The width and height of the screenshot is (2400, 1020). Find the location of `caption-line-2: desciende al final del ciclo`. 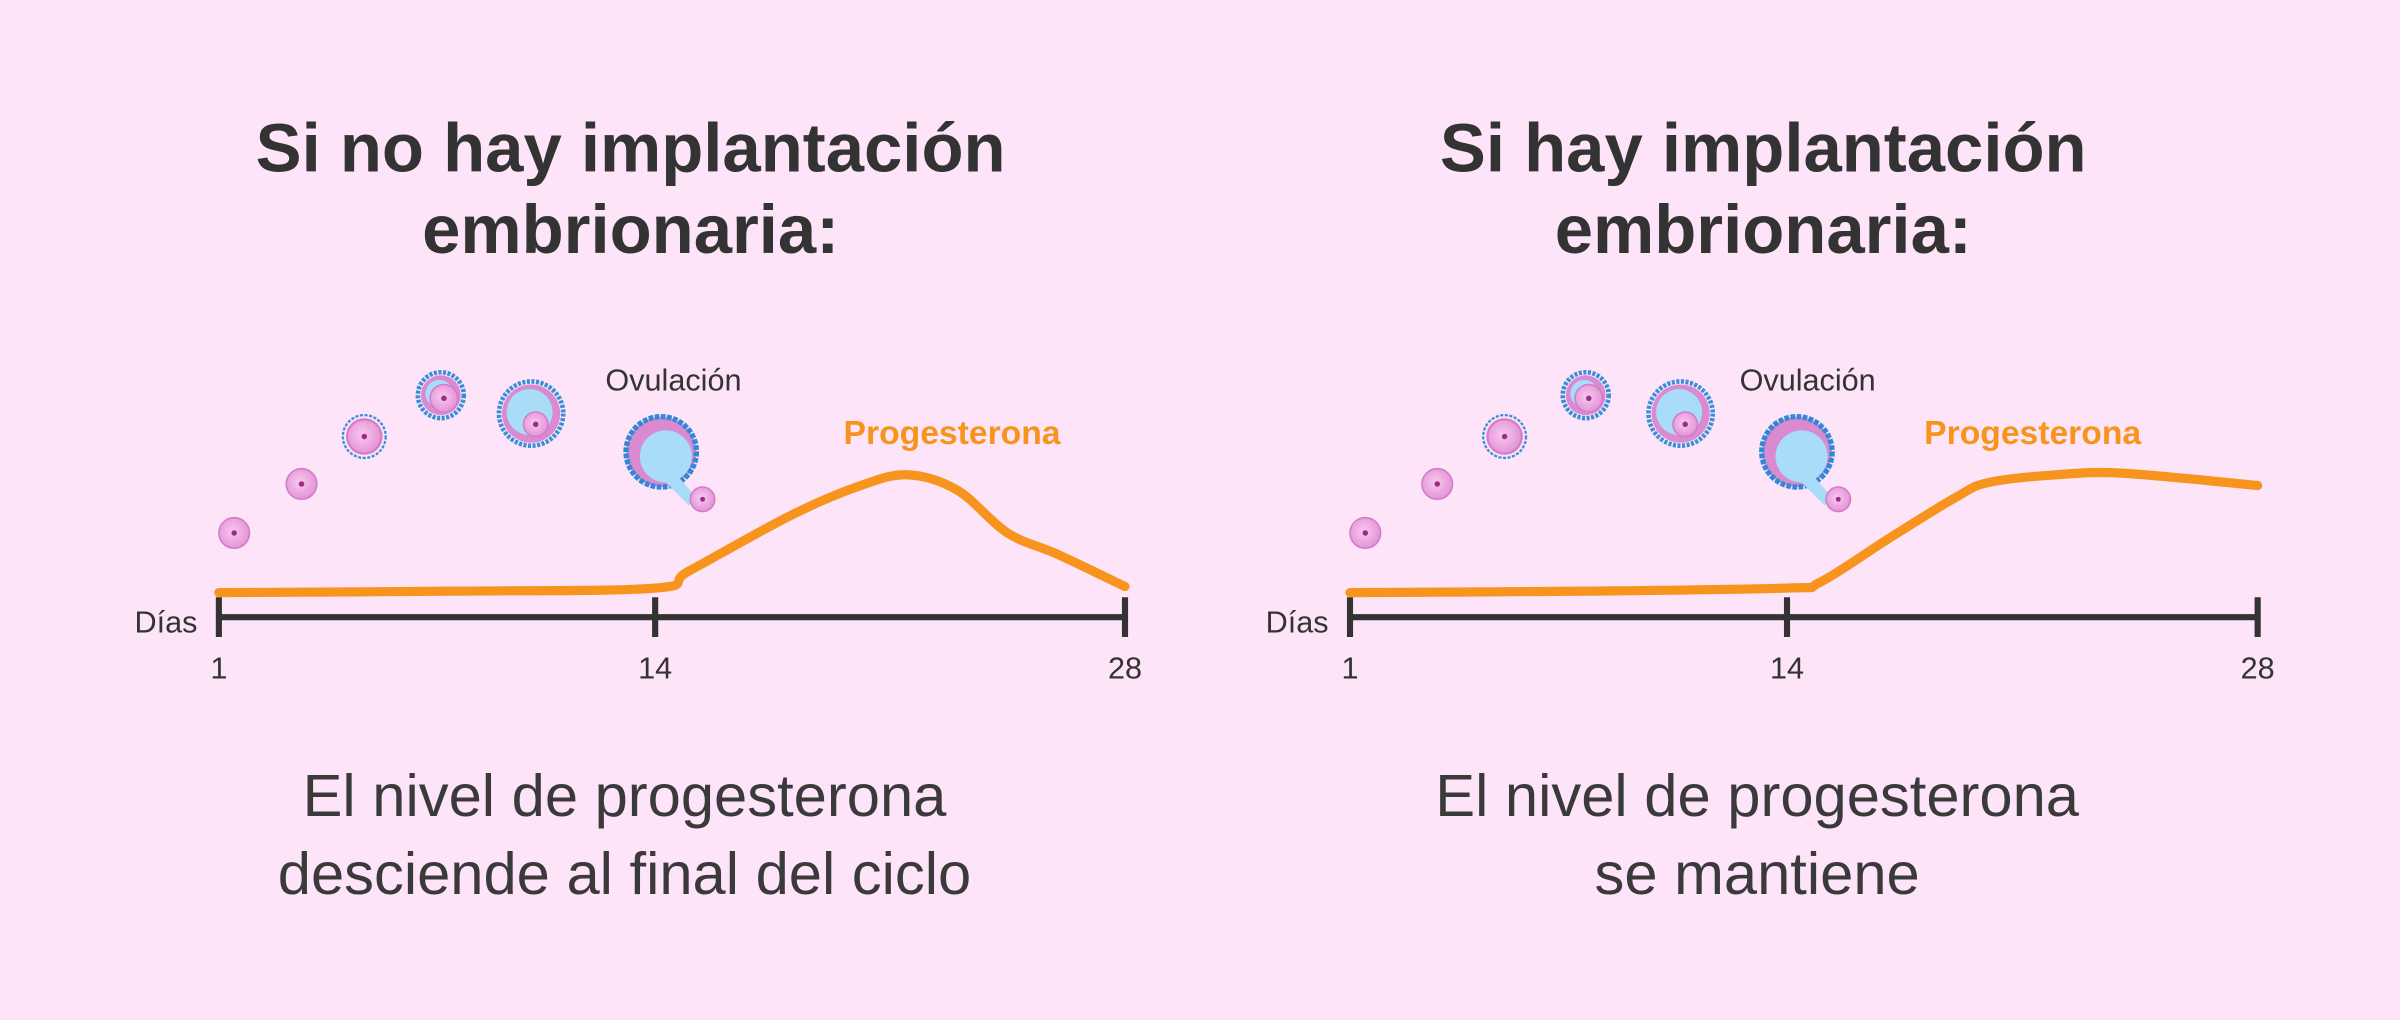

caption-line-2: desciende al final del ciclo is located at coordinates (624, 873).